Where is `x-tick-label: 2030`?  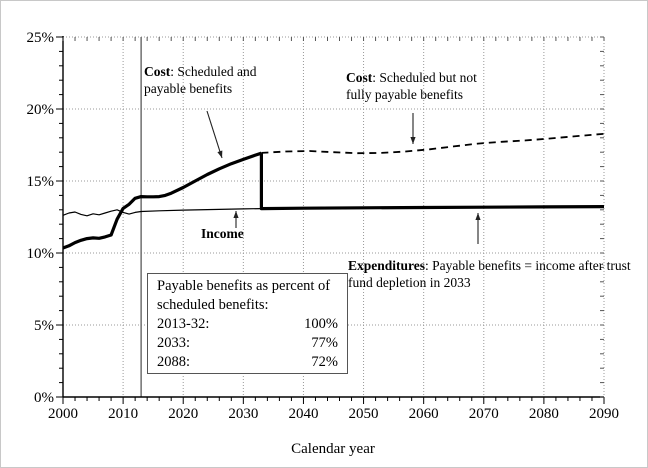 x-tick-label: 2030 is located at coordinates (243, 414).